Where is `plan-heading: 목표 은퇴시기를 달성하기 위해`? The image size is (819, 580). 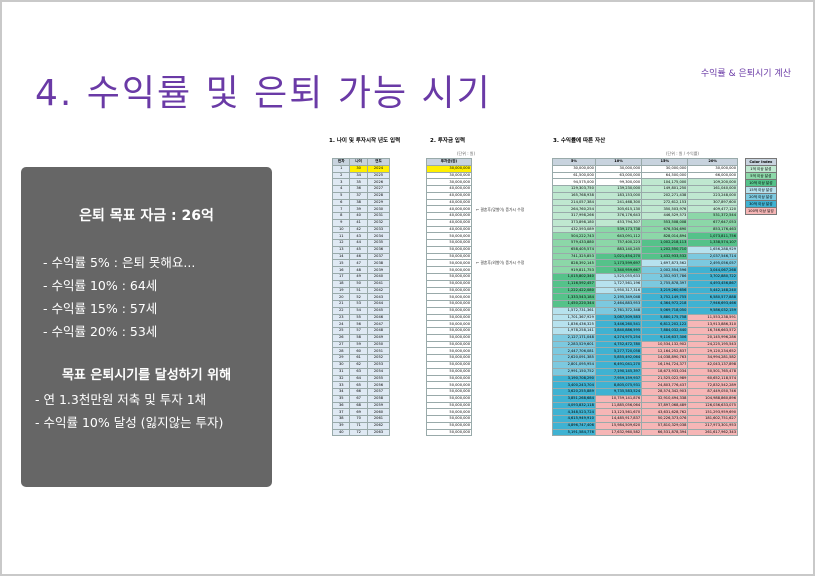
plan-heading: 목표 은퇴시기를 달성하기 위해 is located at coordinates (146, 375).